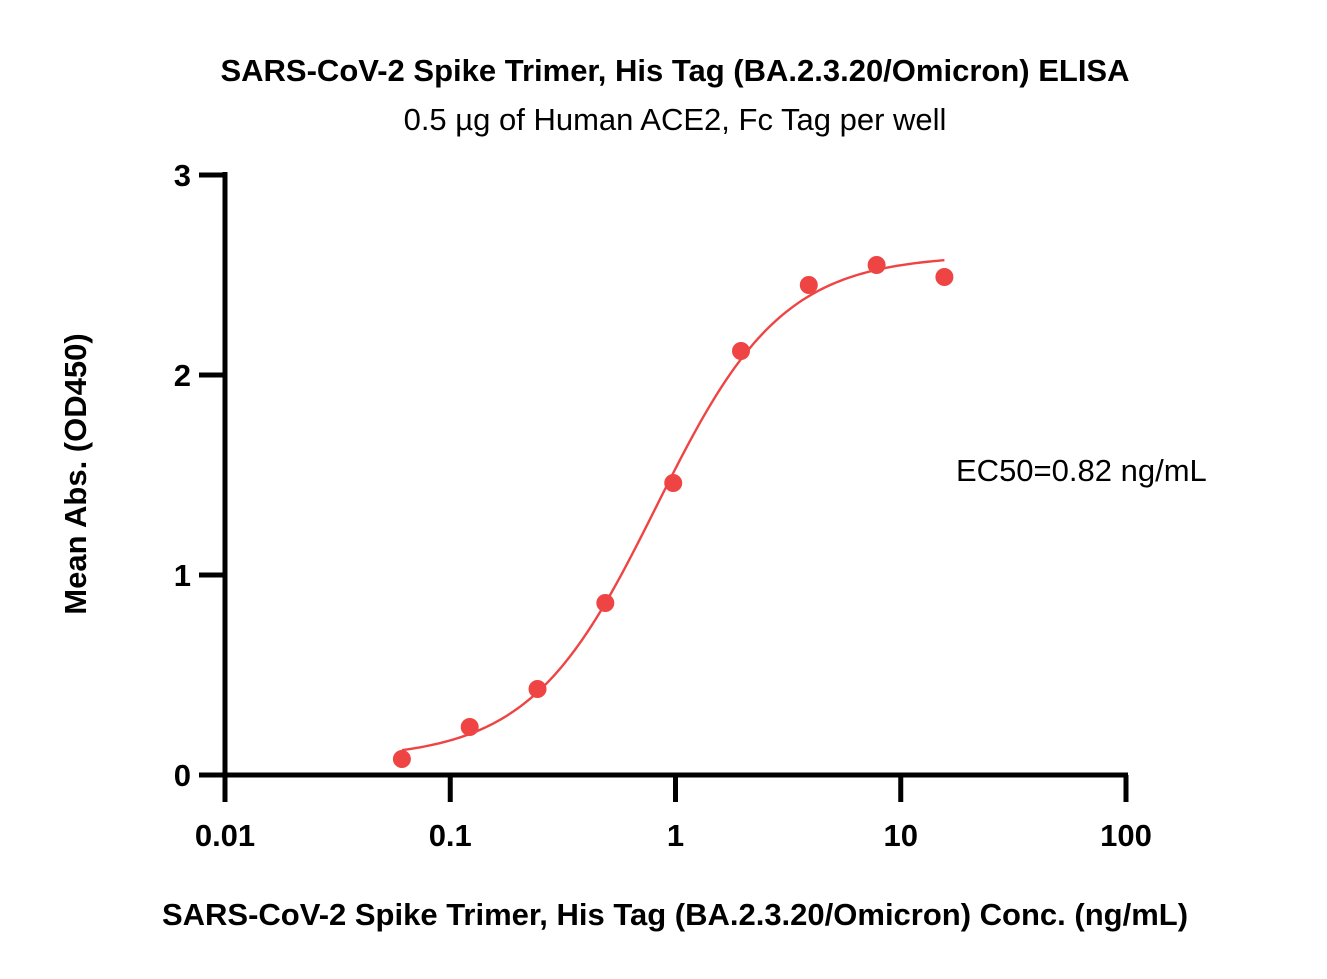 Image resolution: width=1327 pixels, height=979 pixels. Describe the element at coordinates (901, 835) in the screenshot. I see `x-tick-label: 10` at that location.